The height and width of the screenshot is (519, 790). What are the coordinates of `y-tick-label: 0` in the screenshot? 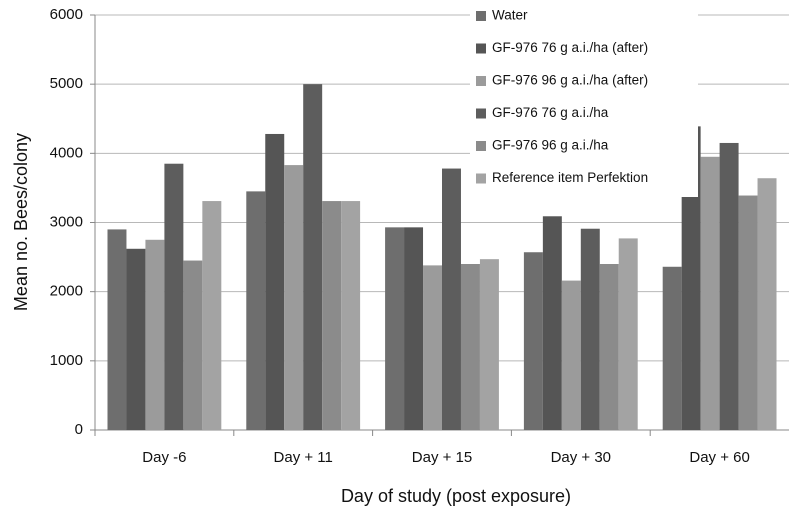 It's located at (79, 429).